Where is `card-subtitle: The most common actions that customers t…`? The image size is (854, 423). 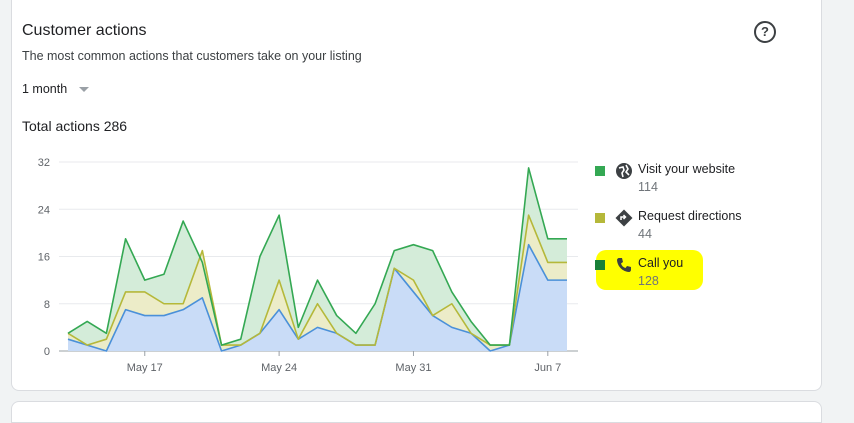
card-subtitle: The most common actions that customers t… is located at coordinates (192, 56).